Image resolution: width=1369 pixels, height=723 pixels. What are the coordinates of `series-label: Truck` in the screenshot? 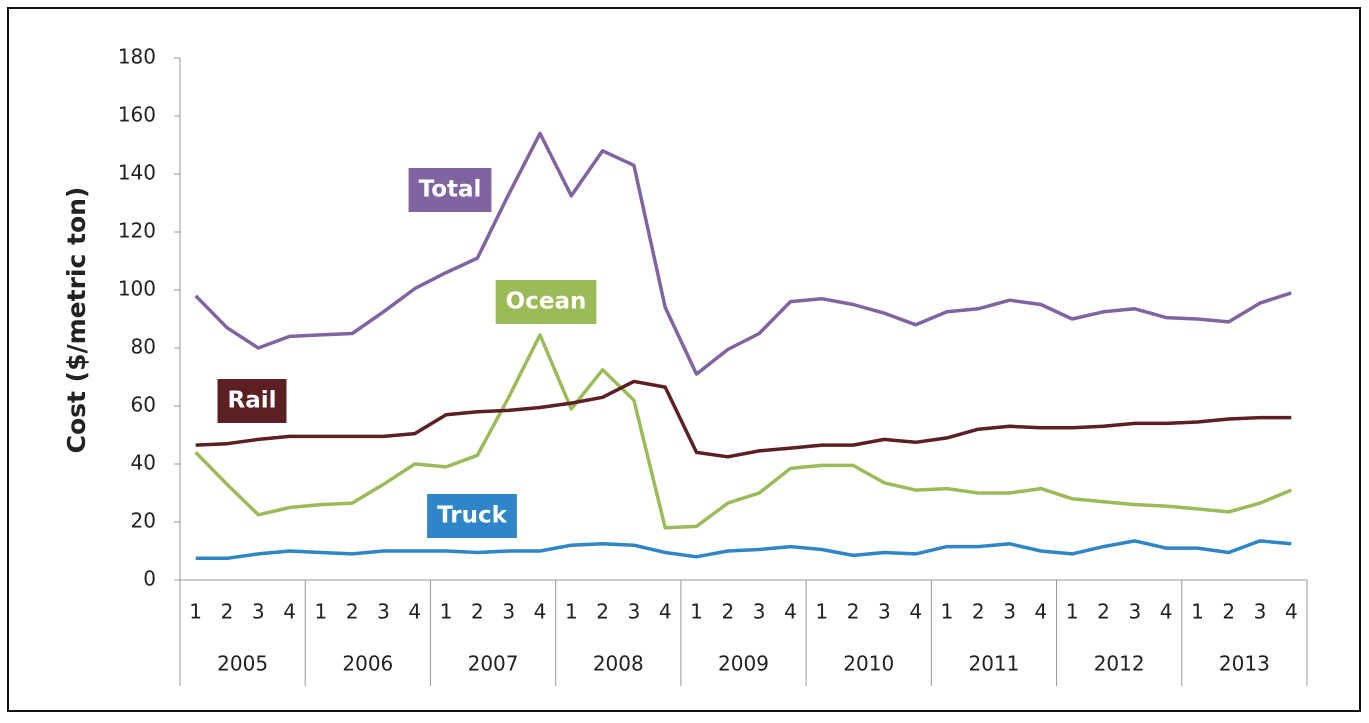 It's located at (472, 516).